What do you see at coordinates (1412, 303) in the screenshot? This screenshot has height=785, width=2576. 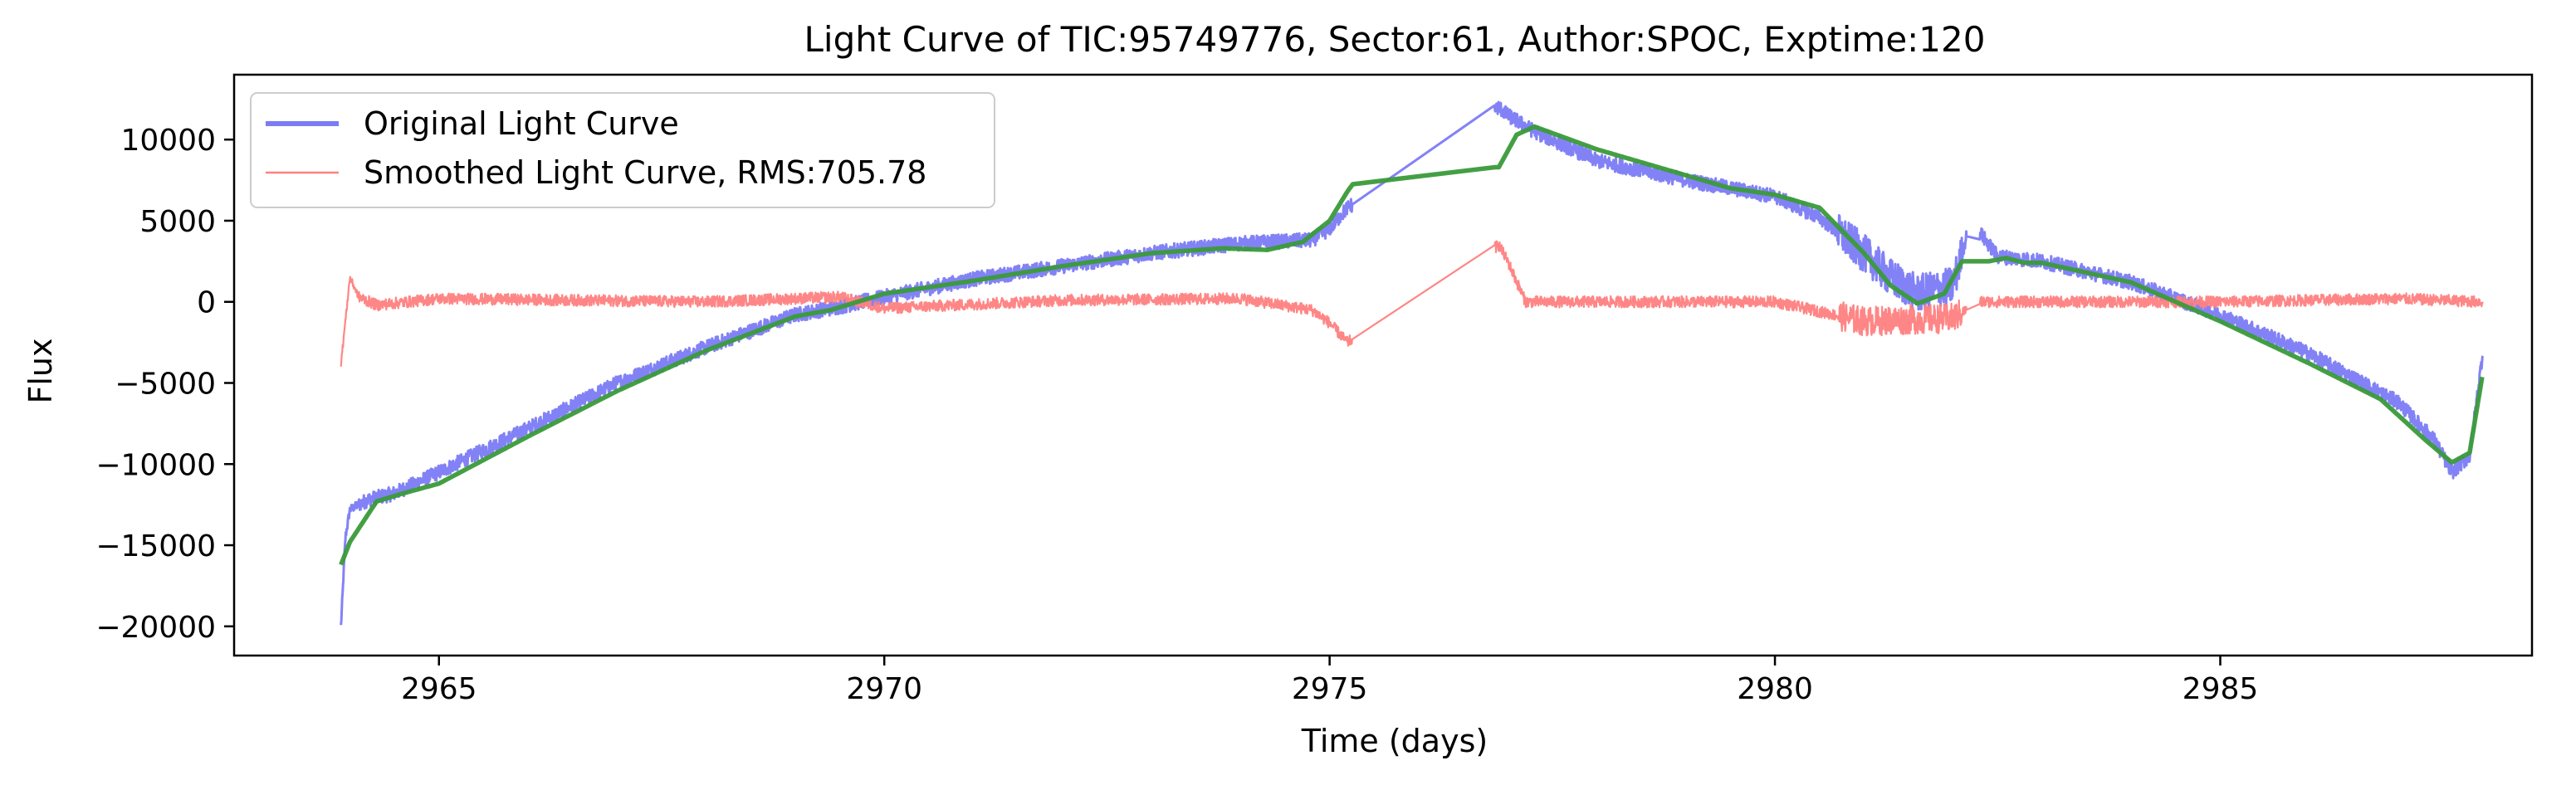 I see `smoothed-residual-line` at bounding box center [1412, 303].